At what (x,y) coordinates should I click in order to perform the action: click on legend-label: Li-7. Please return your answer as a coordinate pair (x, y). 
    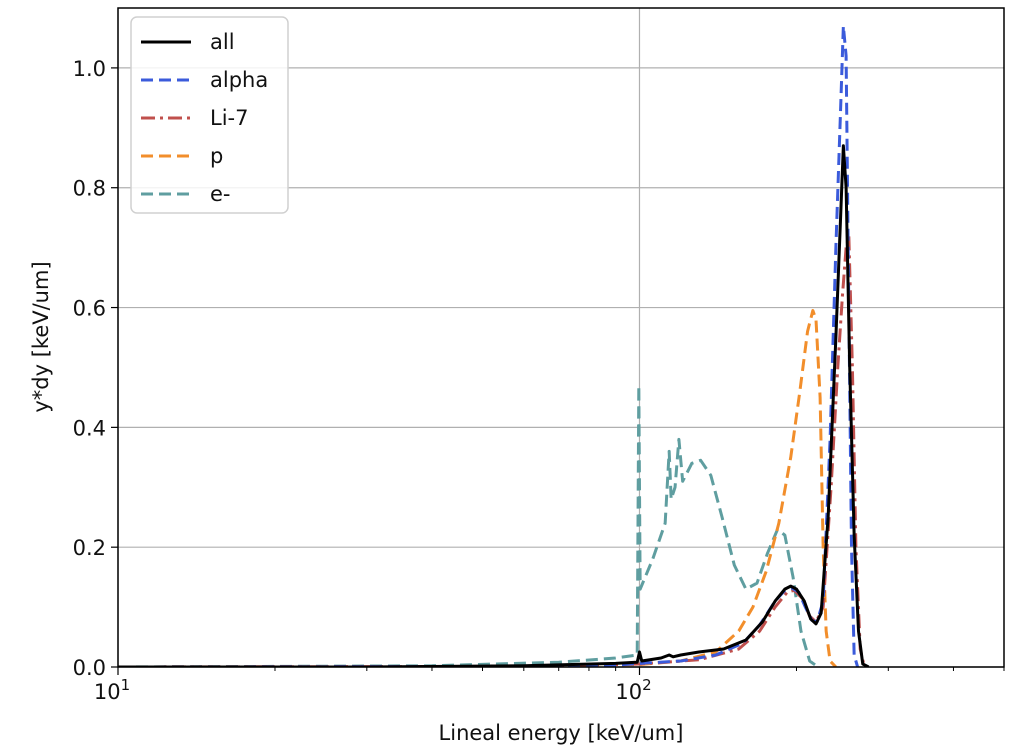
    Looking at the image, I should click on (229, 118).